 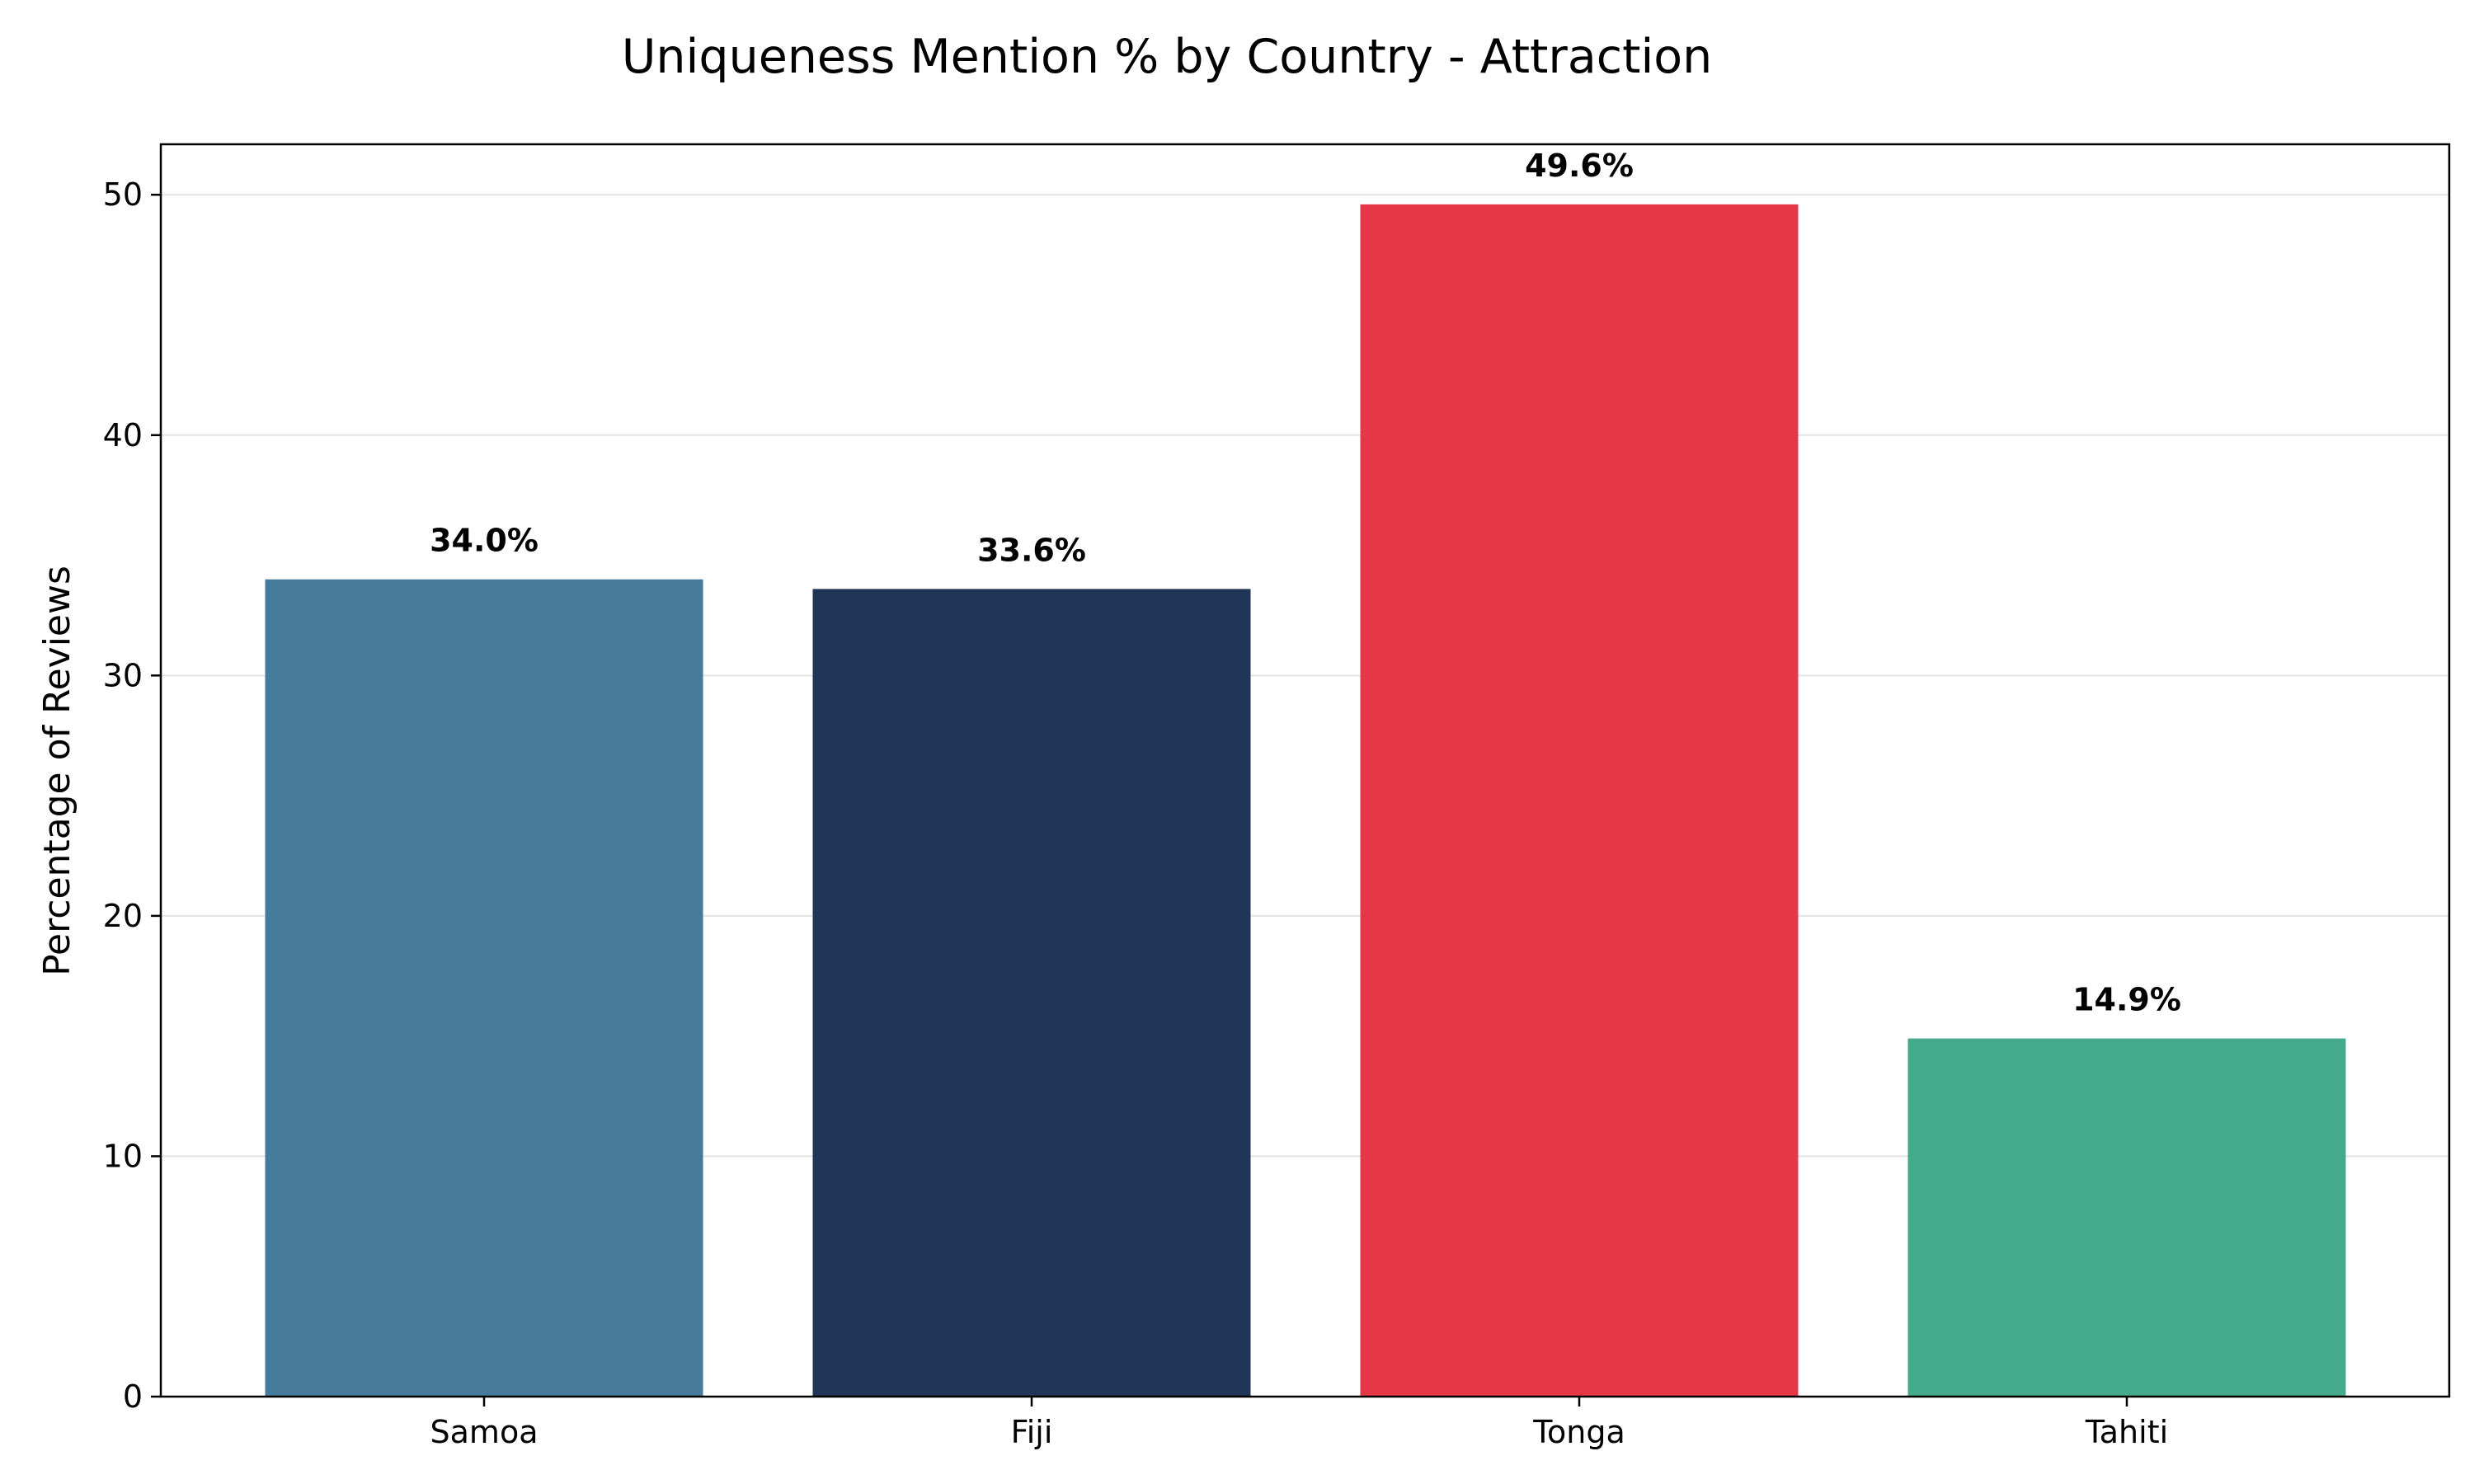 What do you see at coordinates (484, 988) in the screenshot?
I see `bar-samoa` at bounding box center [484, 988].